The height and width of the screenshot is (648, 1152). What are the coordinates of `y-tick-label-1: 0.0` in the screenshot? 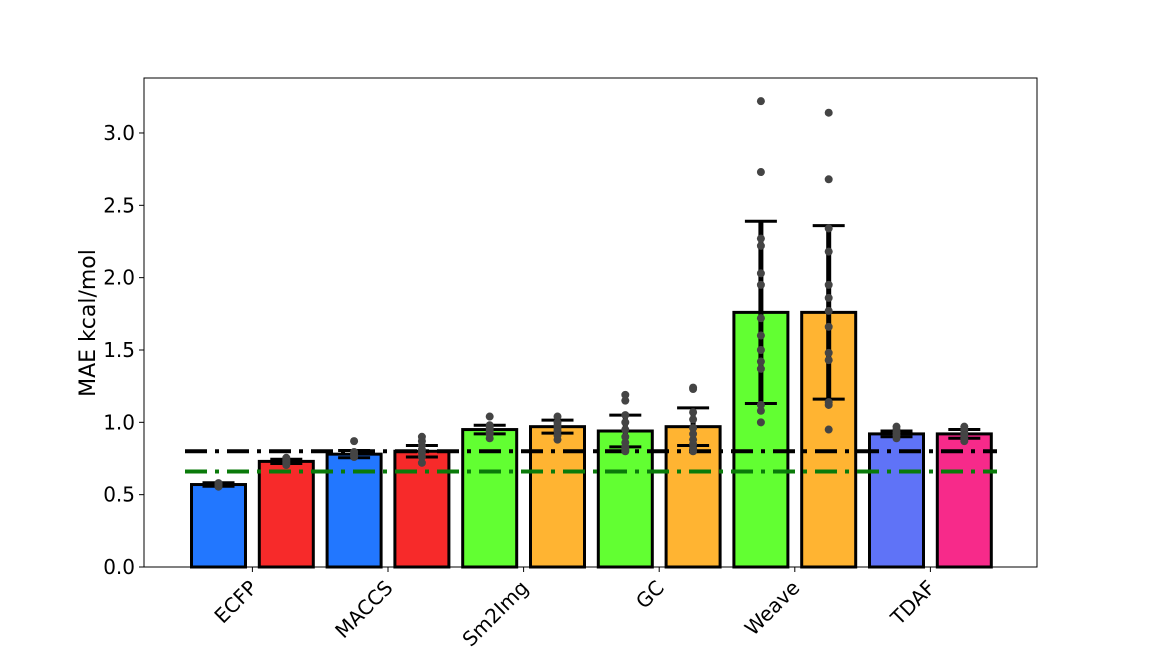 It's located at (119, 567).